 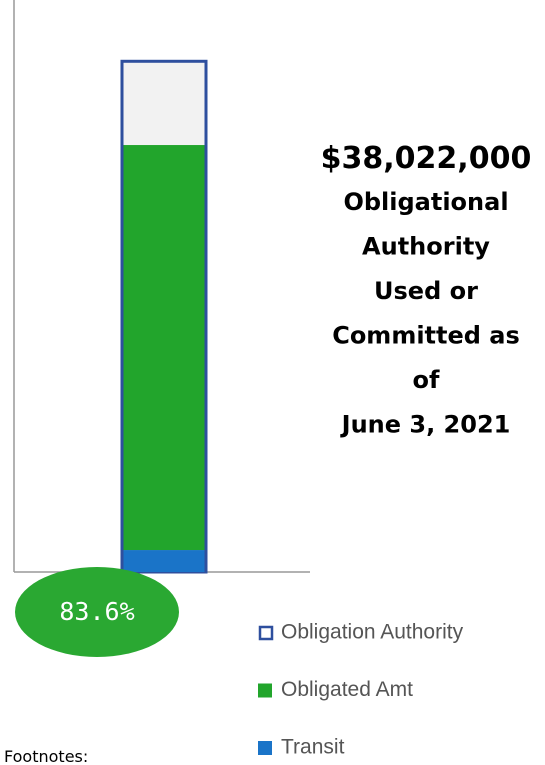 I want to click on percent-badge, so click(x=97, y=612).